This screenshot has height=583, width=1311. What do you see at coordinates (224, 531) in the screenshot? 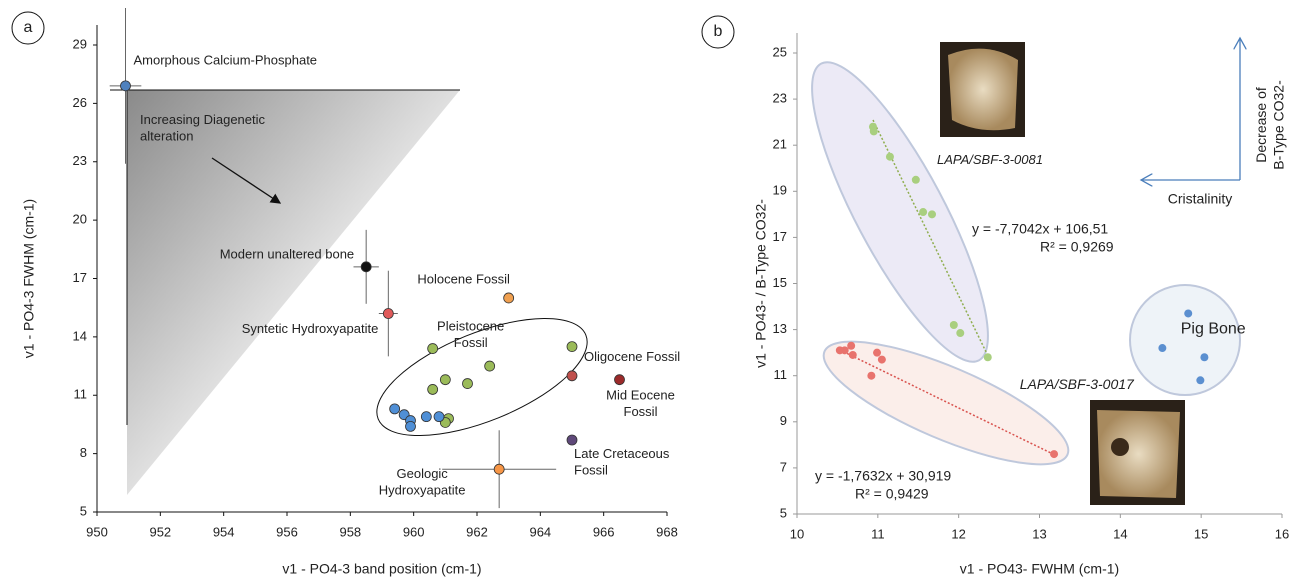
I see `x-tick-label: 954` at bounding box center [224, 531].